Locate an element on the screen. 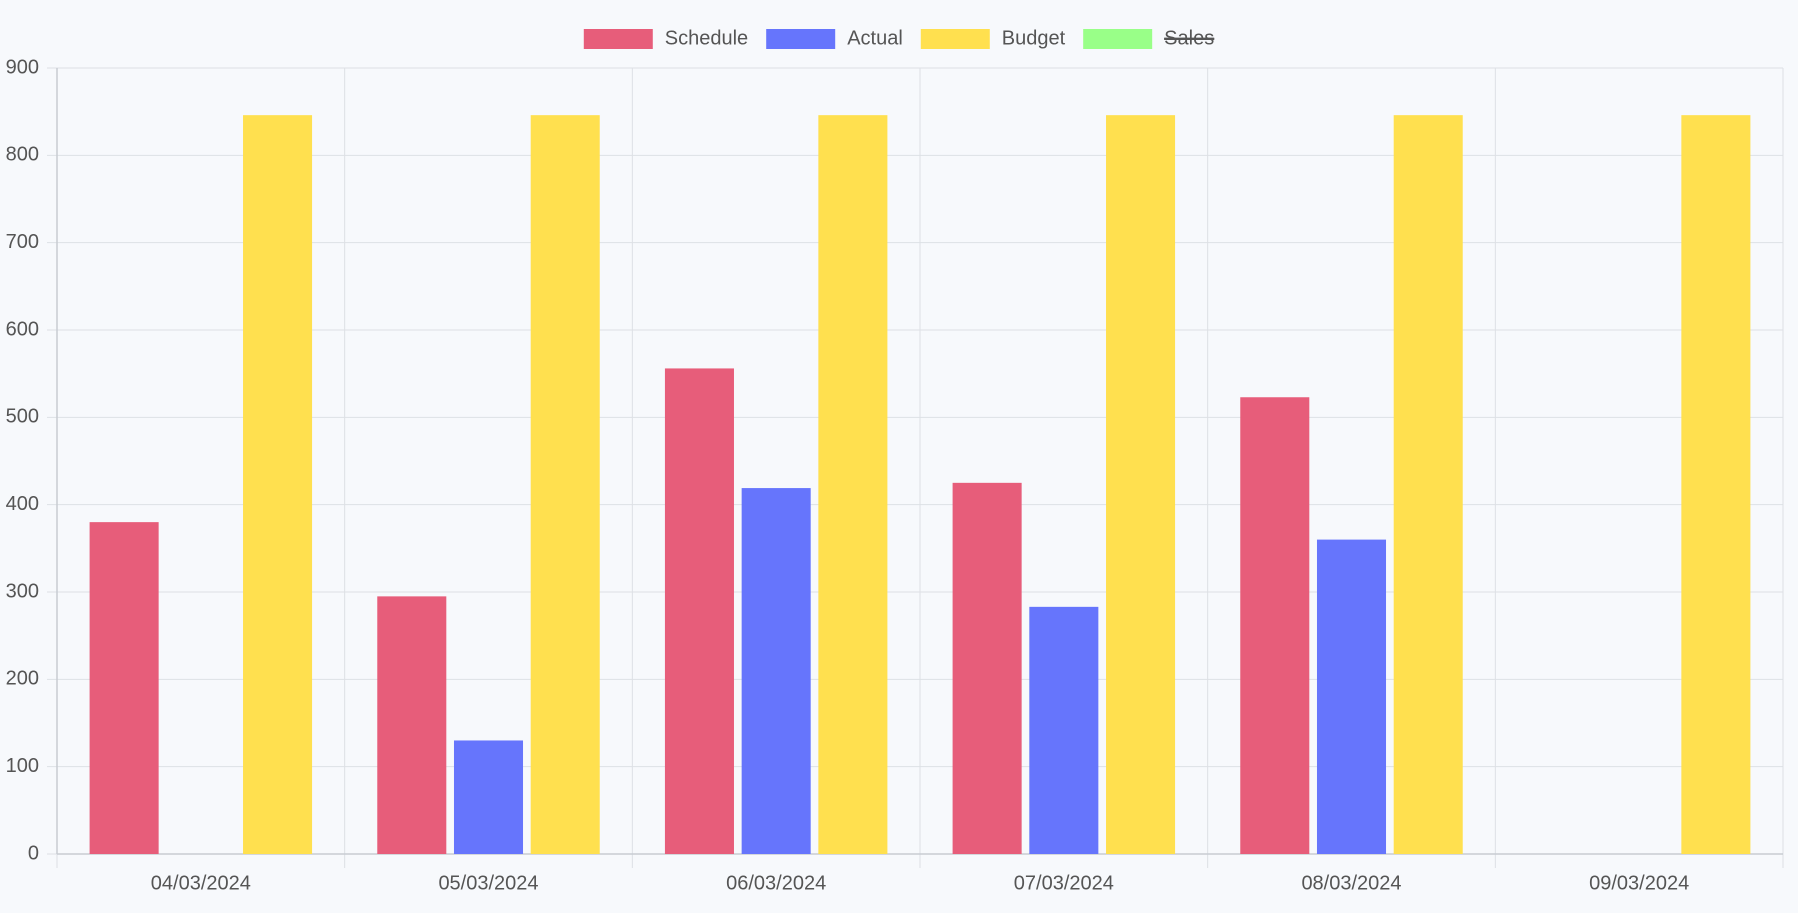  y-tick-label: 700 is located at coordinates (22, 242).